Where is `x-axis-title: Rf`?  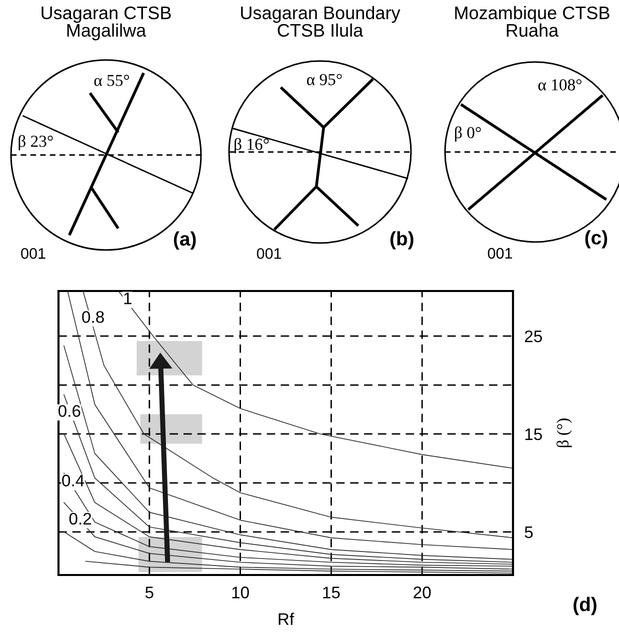 x-axis-title: Rf is located at coordinates (286, 618).